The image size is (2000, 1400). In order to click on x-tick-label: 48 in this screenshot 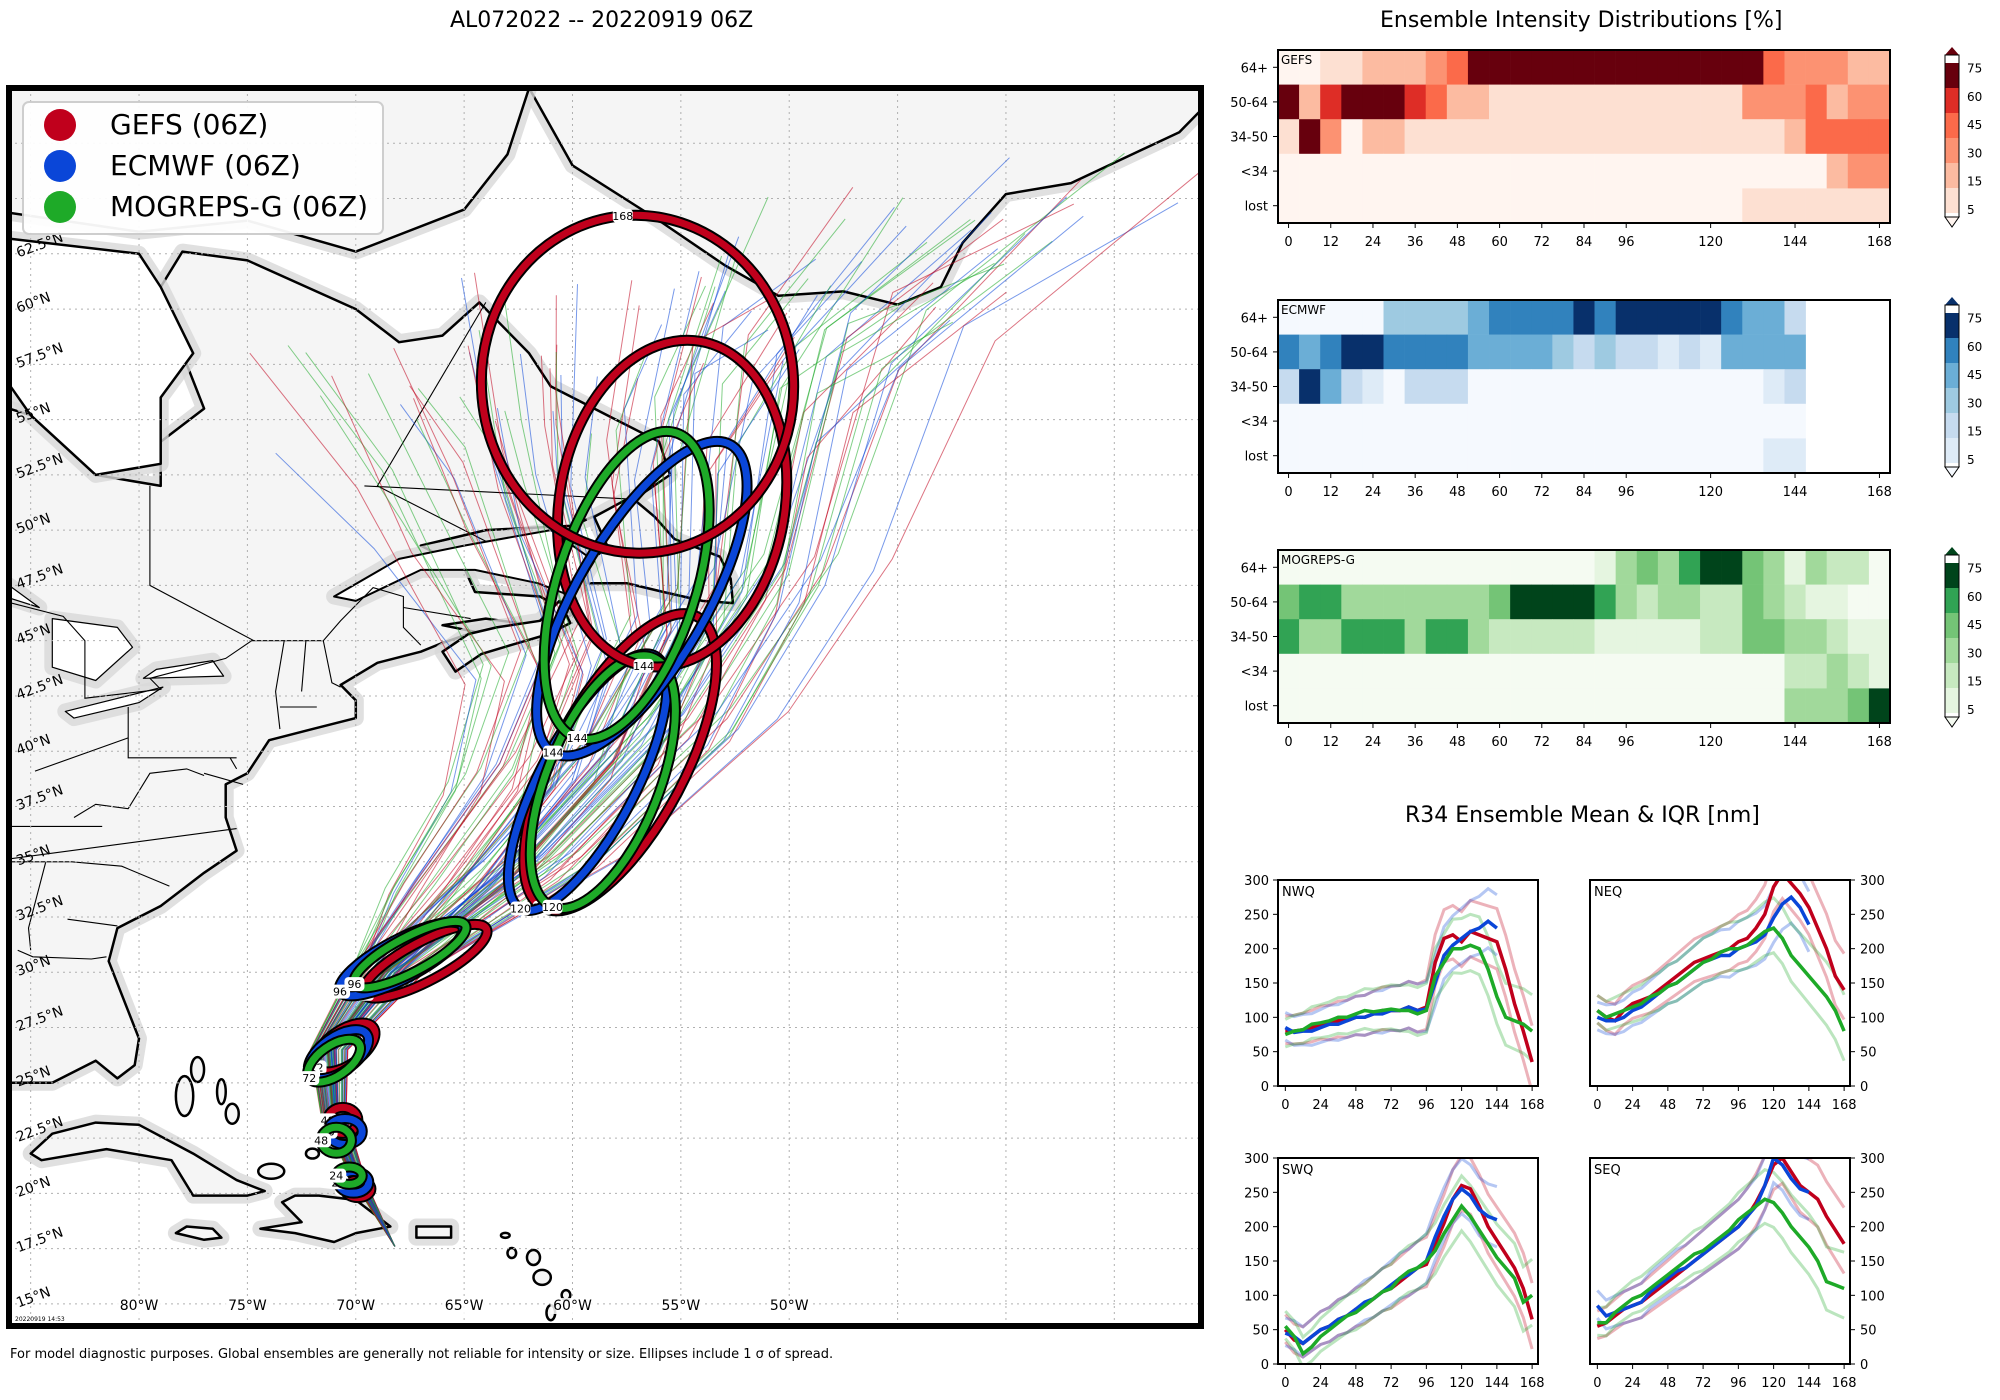, I will do `click(1457, 492)`.